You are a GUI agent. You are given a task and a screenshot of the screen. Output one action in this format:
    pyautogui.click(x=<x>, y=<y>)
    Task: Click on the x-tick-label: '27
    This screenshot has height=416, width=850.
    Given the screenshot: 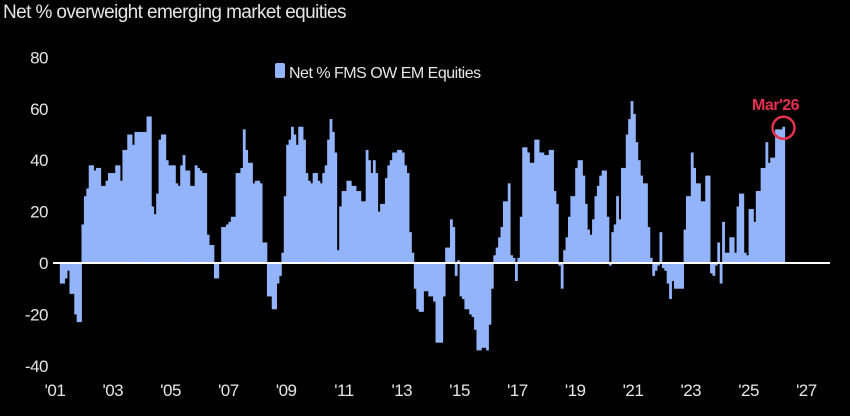 What is the action you would take?
    pyautogui.click(x=806, y=390)
    